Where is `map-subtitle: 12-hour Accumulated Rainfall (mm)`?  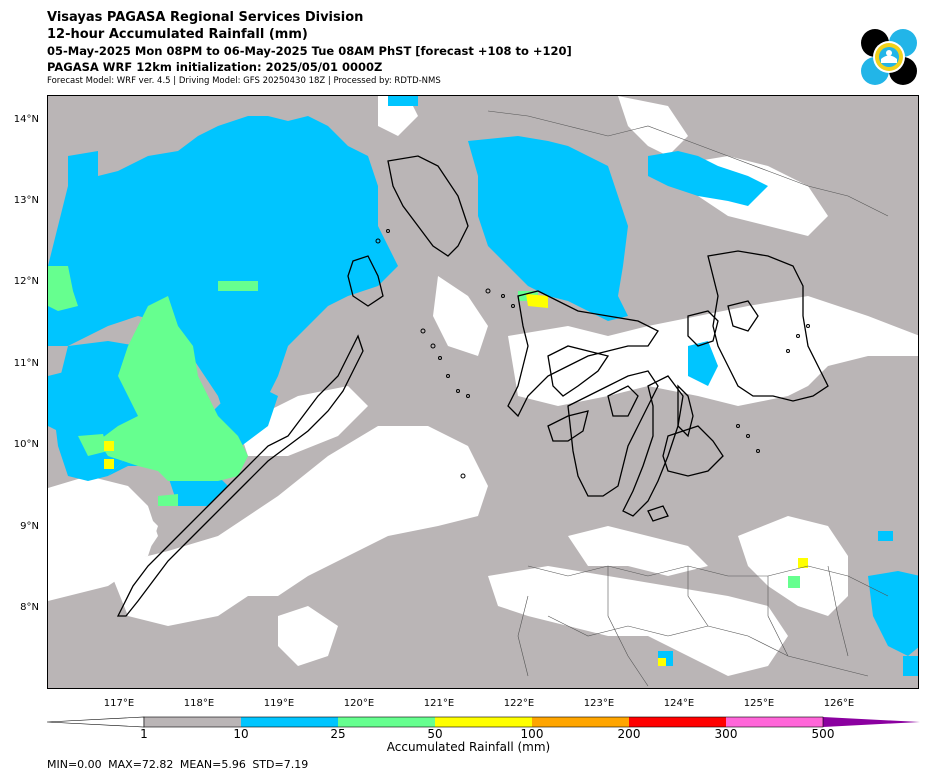 map-subtitle: 12-hour Accumulated Rainfall (mm) is located at coordinates (177, 34).